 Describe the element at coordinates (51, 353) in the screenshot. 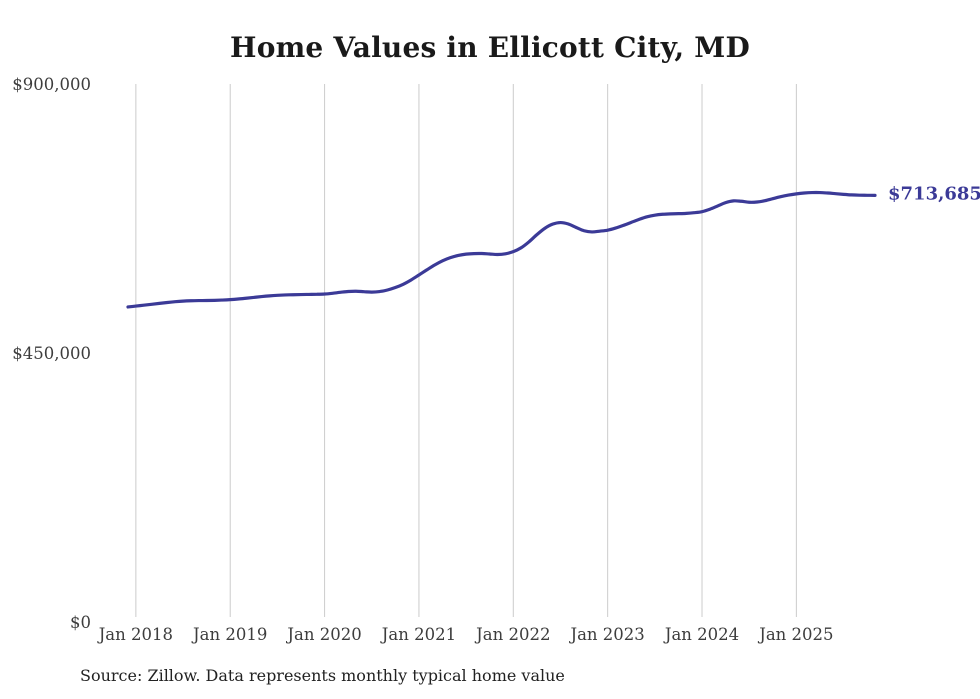

I see `y-axis-tick-label: $450,000` at that location.